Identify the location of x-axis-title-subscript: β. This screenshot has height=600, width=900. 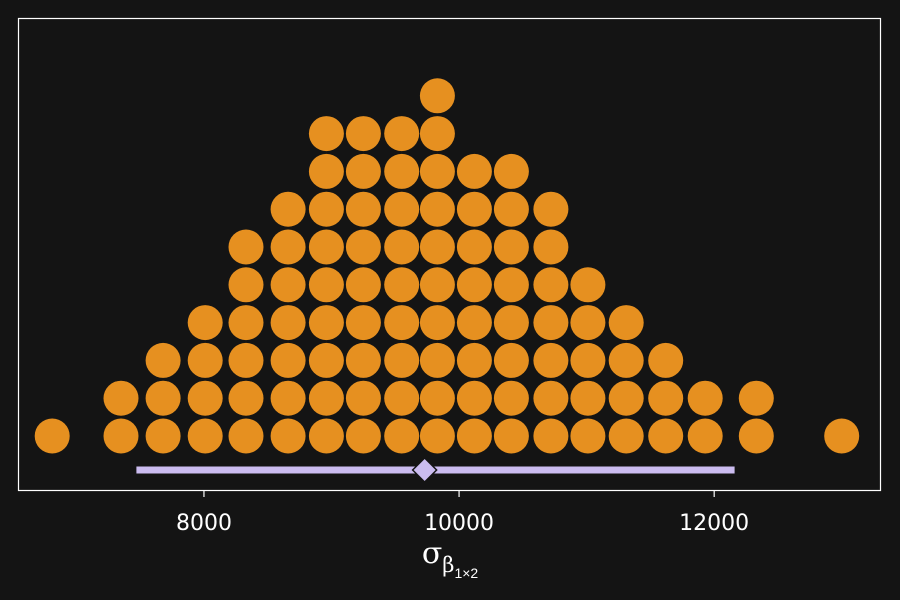
(448, 565).